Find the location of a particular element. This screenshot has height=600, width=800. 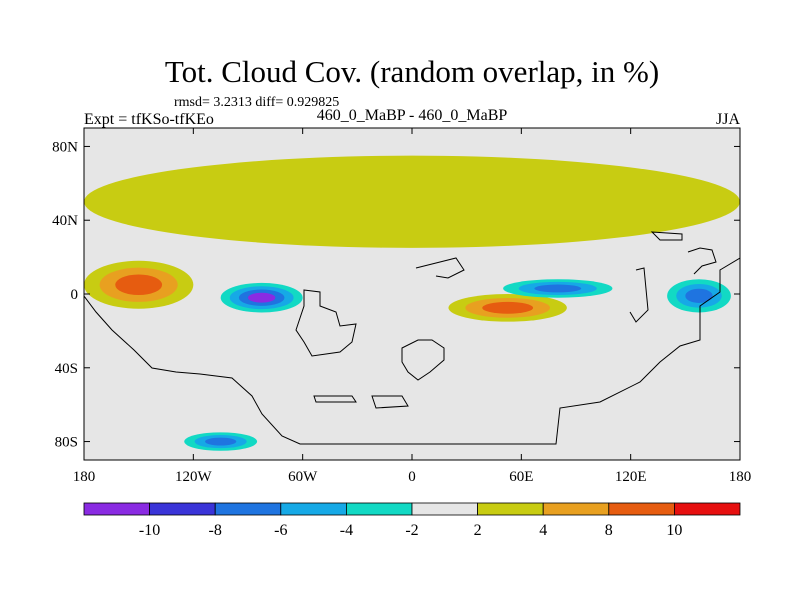

x-tick-label: 60W is located at coordinates (303, 477).